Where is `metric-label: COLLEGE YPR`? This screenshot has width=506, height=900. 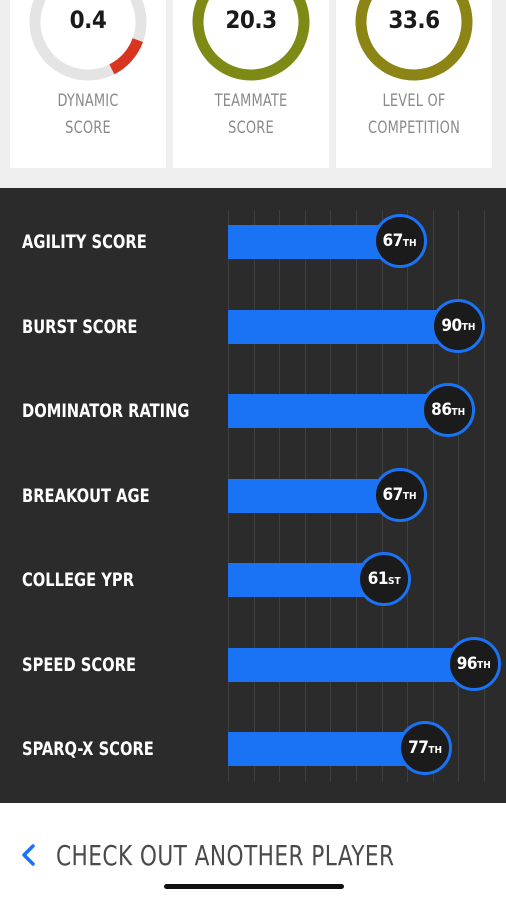
metric-label: COLLEGE YPR is located at coordinates (78, 580).